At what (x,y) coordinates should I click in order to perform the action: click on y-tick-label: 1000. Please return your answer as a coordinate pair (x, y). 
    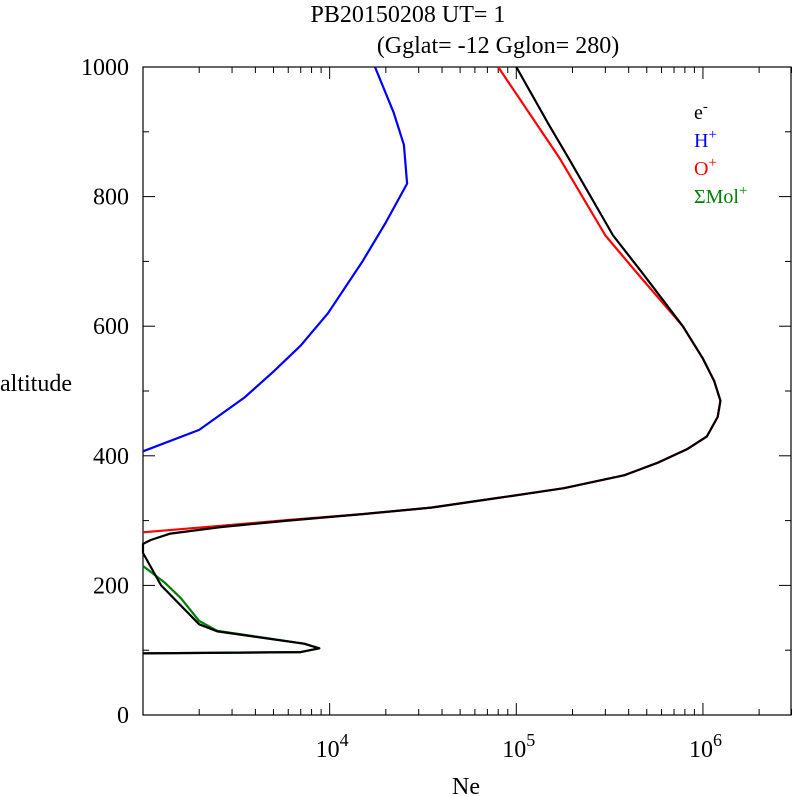
    Looking at the image, I should click on (105, 68).